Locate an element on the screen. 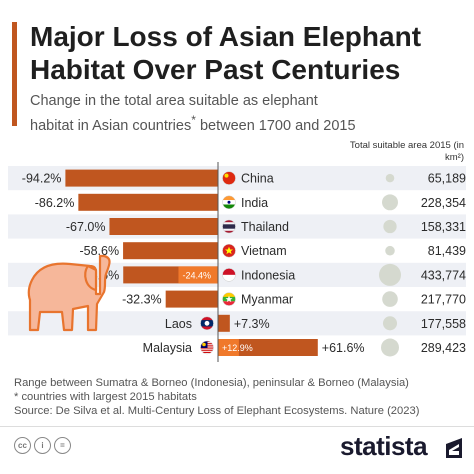 This screenshot has height=474, width=474. area-column-header: Total suitable area 2015 (in km²) is located at coordinates (406, 151).